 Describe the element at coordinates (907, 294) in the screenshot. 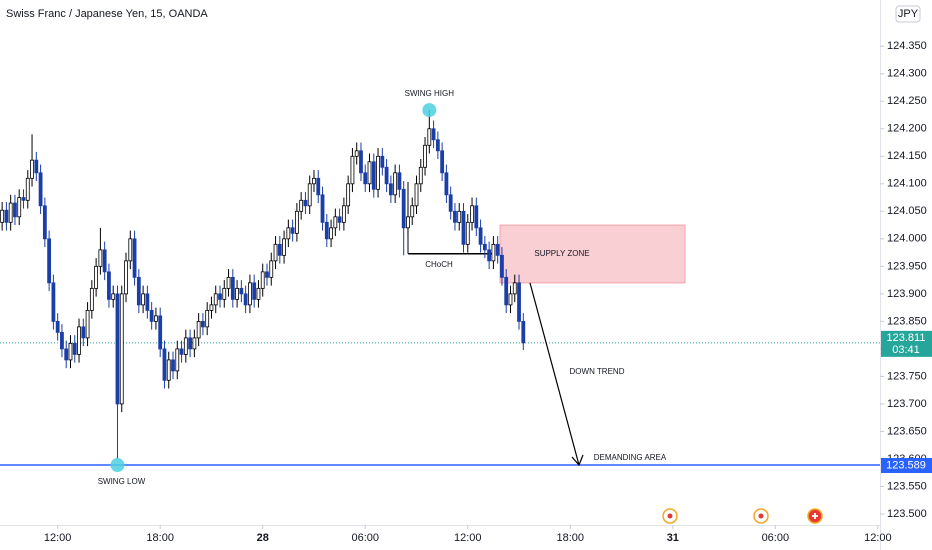

I see `y-tick-label: 123.900` at that location.